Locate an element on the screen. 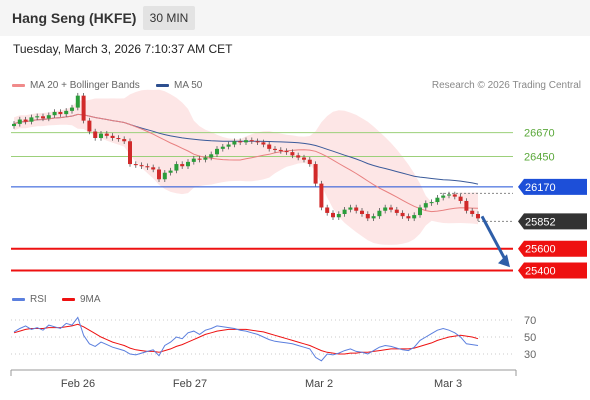  legend-ma20: MA 20 + Bollinger Bands is located at coordinates (76, 85).